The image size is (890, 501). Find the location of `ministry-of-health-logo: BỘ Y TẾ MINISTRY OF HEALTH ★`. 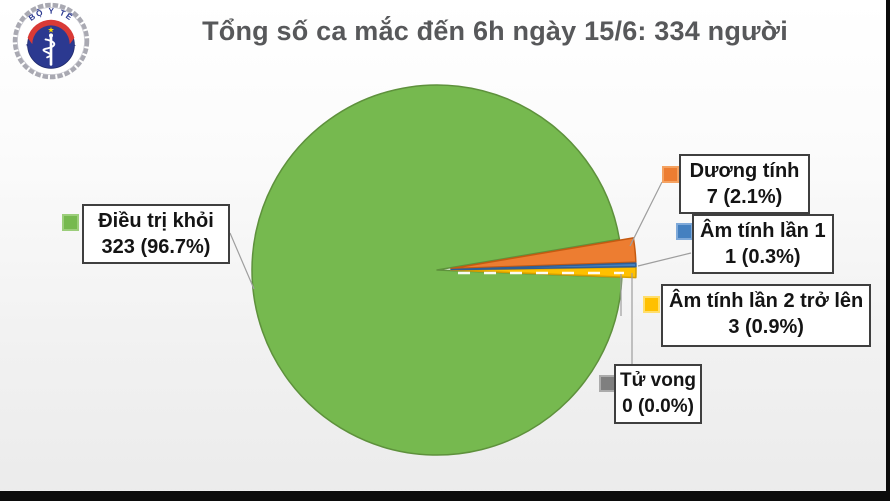

ministry-of-health-logo: BỘ Y TẾ MINISTRY OF HEALTH ★ is located at coordinates (51, 41).